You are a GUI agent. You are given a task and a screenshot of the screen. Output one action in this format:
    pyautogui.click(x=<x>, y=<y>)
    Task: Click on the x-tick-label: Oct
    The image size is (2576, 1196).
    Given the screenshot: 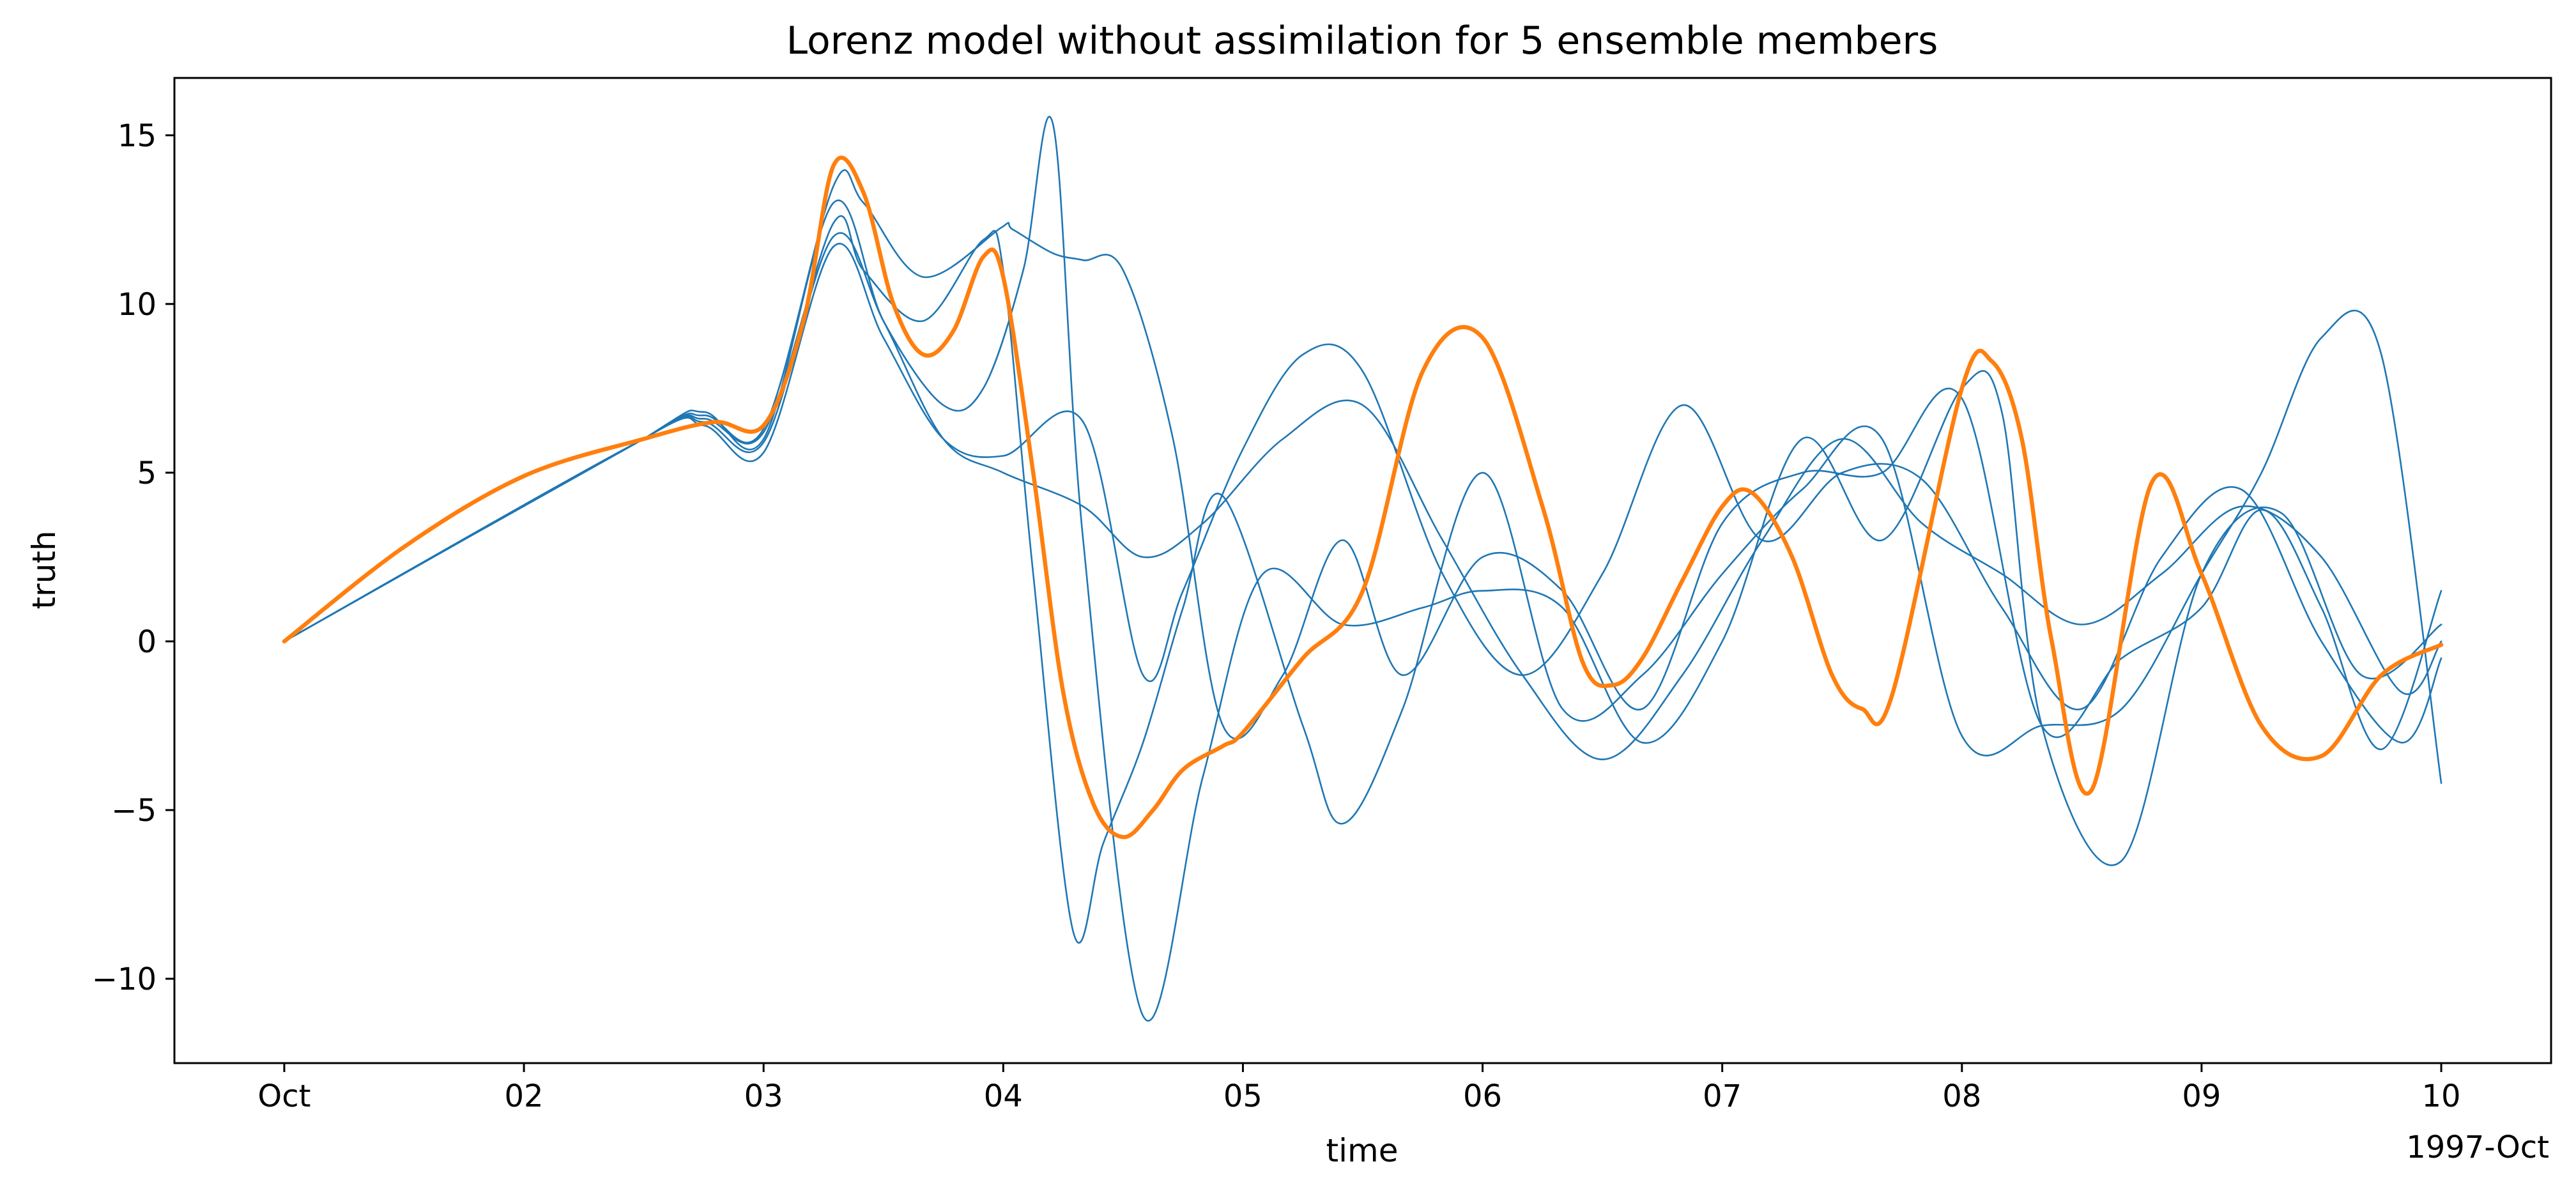 What is the action you would take?
    pyautogui.click(x=283, y=1096)
    